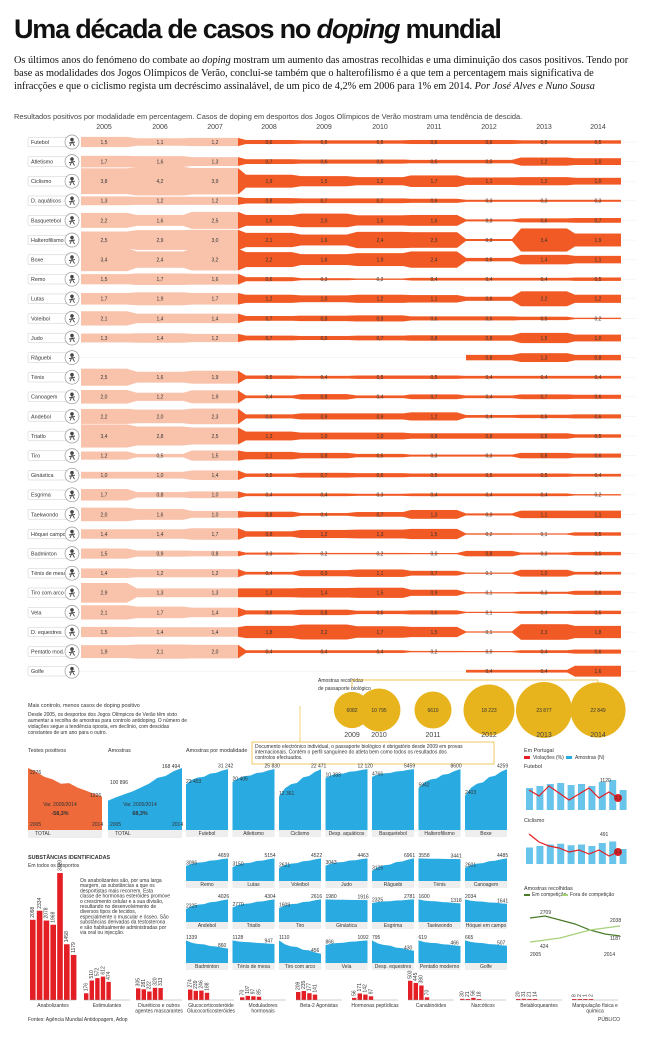  I want to click on cell-value: 2,3, so click(544, 633).